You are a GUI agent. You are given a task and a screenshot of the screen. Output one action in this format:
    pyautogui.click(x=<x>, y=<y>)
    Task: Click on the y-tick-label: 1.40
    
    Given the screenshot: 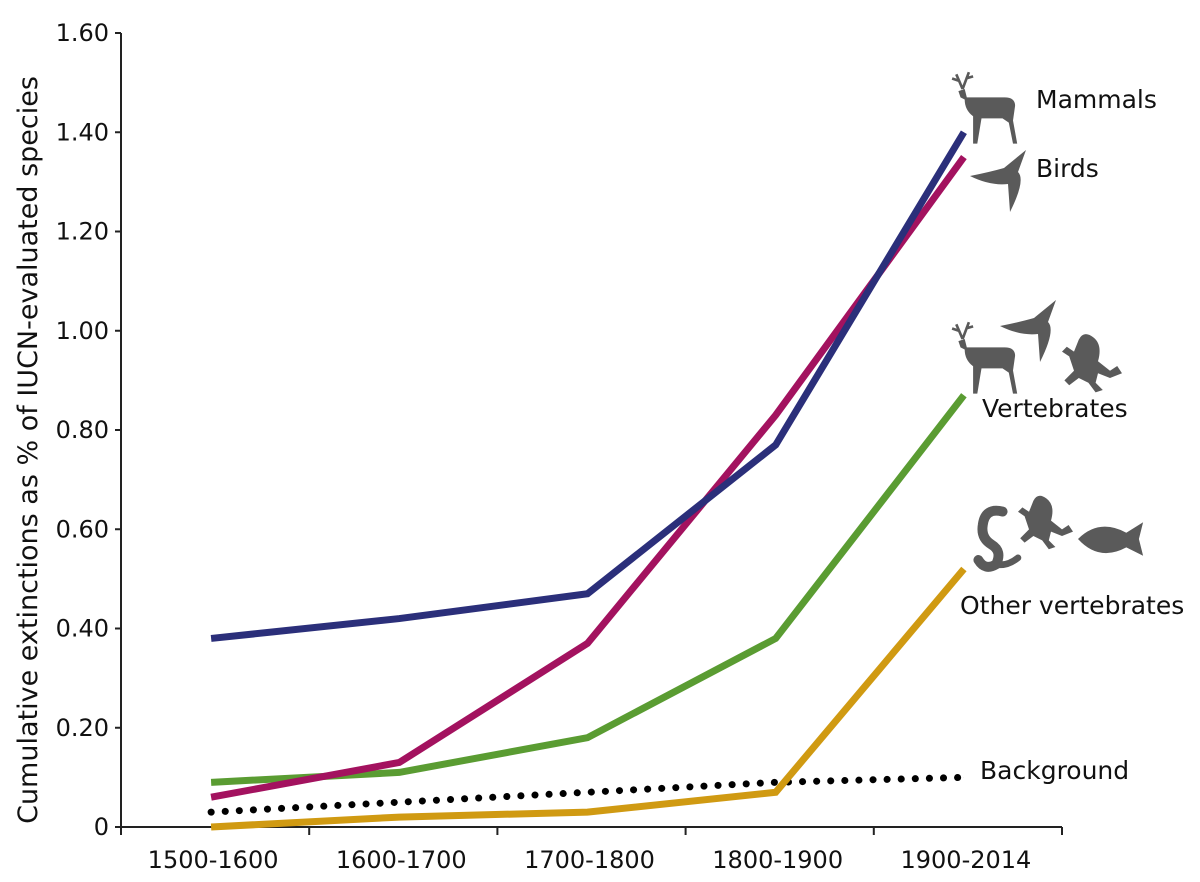 What is the action you would take?
    pyautogui.click(x=82, y=132)
    